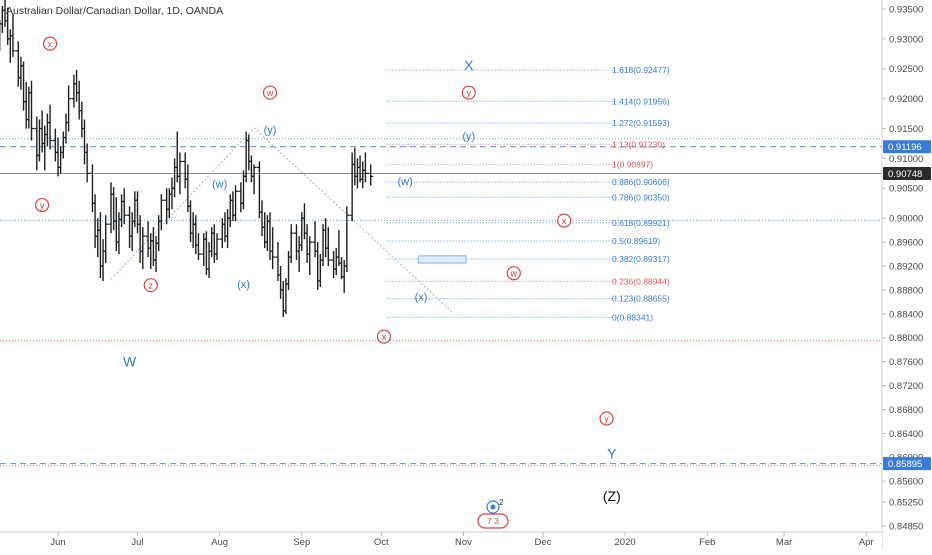 The width and height of the screenshot is (932, 555). What do you see at coordinates (381, 542) in the screenshot?
I see `time-tick-label: Oct` at bounding box center [381, 542].